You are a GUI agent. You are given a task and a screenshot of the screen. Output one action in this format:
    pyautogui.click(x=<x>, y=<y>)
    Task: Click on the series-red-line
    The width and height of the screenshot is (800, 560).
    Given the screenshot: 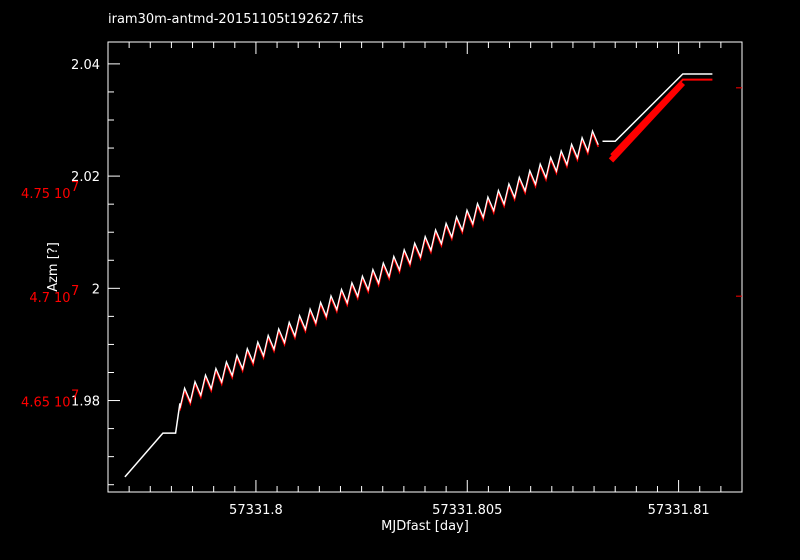 What is the action you would take?
    pyautogui.click(x=661, y=117)
    